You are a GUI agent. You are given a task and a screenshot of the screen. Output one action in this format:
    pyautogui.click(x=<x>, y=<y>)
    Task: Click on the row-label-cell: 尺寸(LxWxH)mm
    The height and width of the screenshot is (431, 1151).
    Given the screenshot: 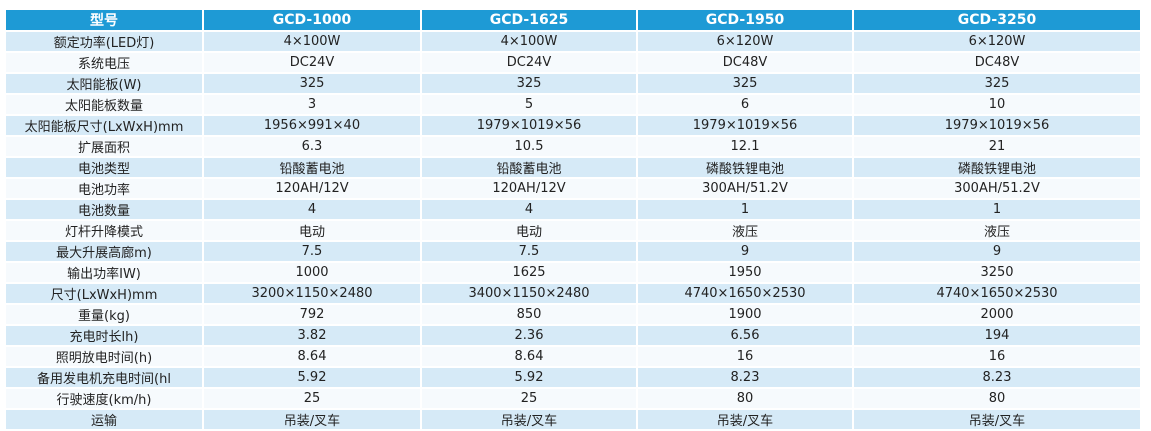 What is the action you would take?
    pyautogui.click(x=104, y=293)
    